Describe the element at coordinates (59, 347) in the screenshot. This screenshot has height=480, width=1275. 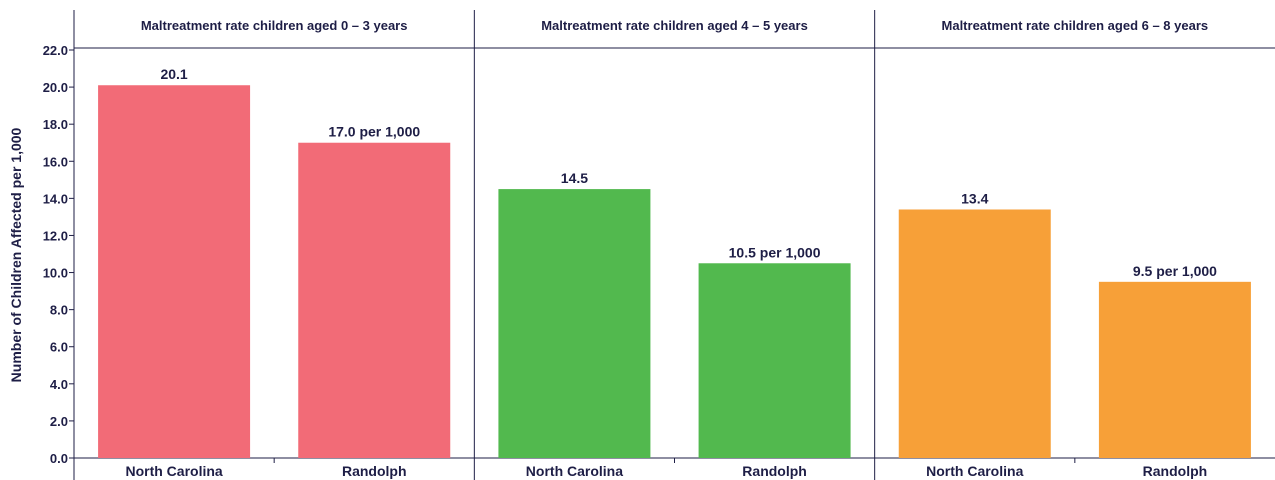
I see `y-tick-label: 6.0` at that location.